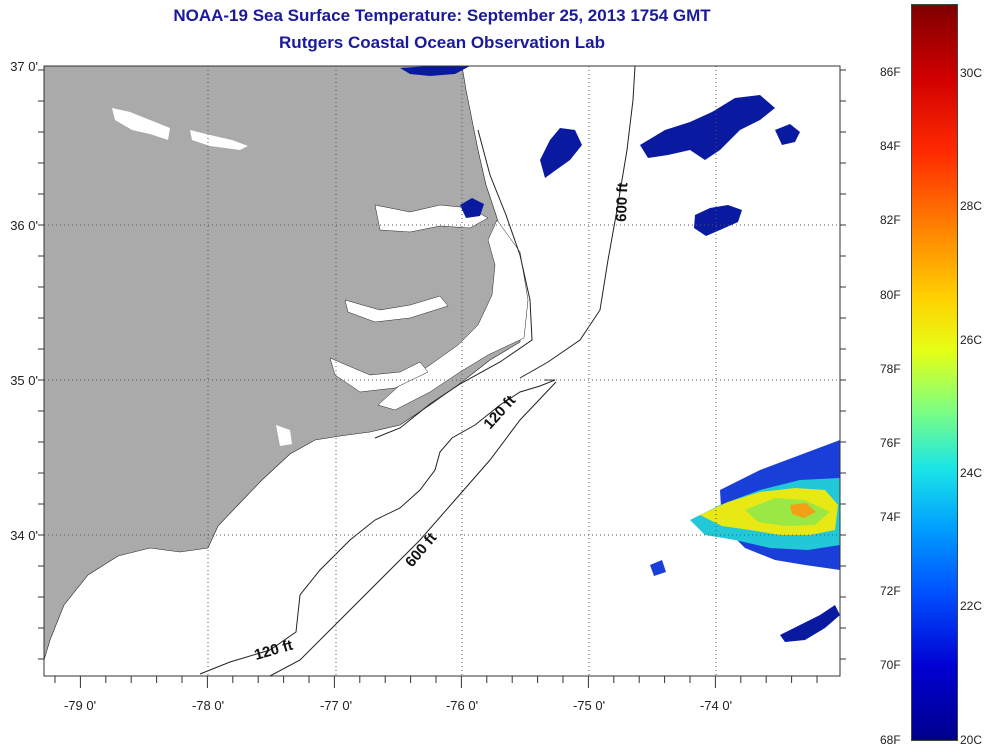 Image resolution: width=992 pixels, height=754 pixels. I want to click on sst-patches-south, so click(745, 508).